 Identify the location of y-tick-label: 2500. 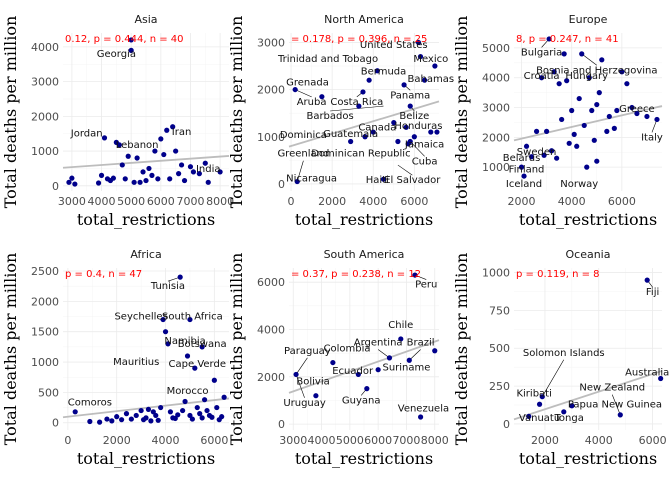
(45, 271).